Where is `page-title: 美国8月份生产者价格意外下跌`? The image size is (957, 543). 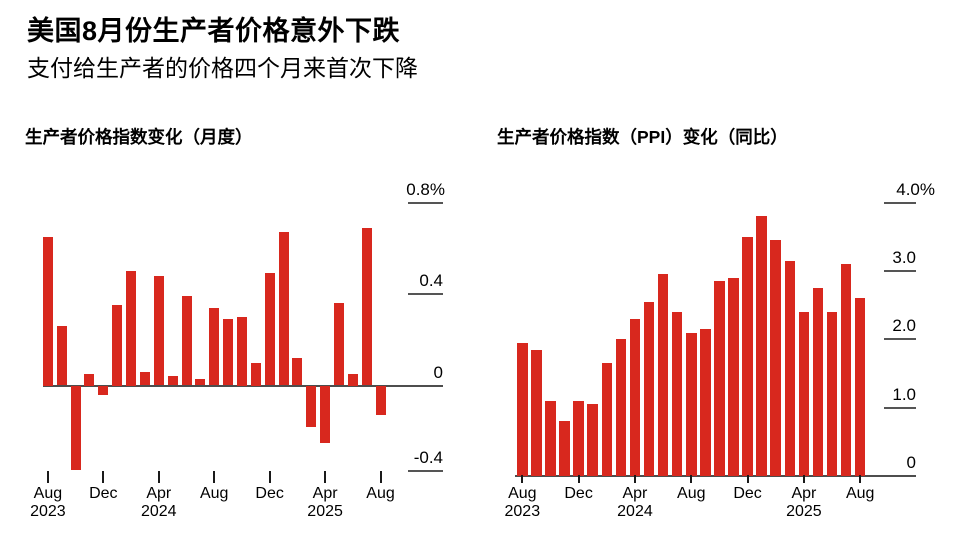 page-title: 美国8月份生产者价格意外下跌 is located at coordinates (214, 31).